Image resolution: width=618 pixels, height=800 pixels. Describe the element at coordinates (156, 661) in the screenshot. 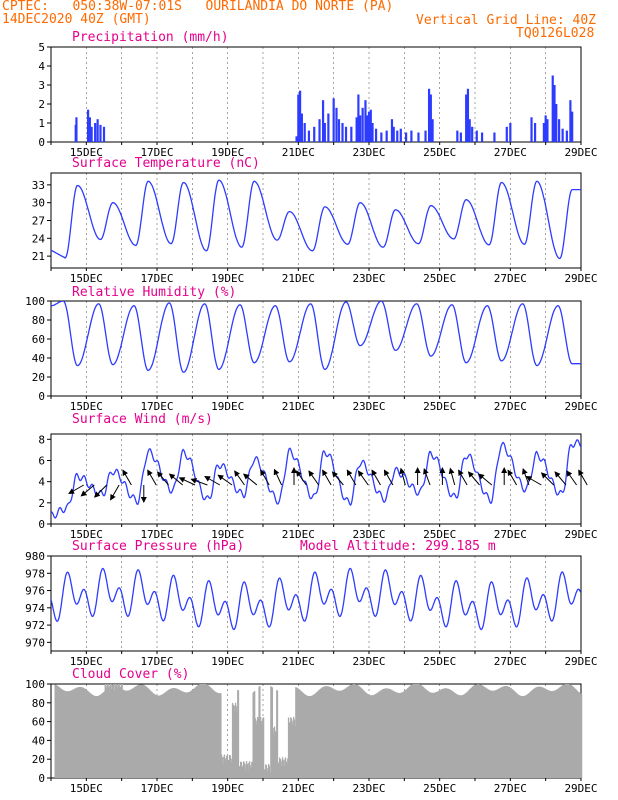

I see `x-tick-label: 17DEC` at that location.